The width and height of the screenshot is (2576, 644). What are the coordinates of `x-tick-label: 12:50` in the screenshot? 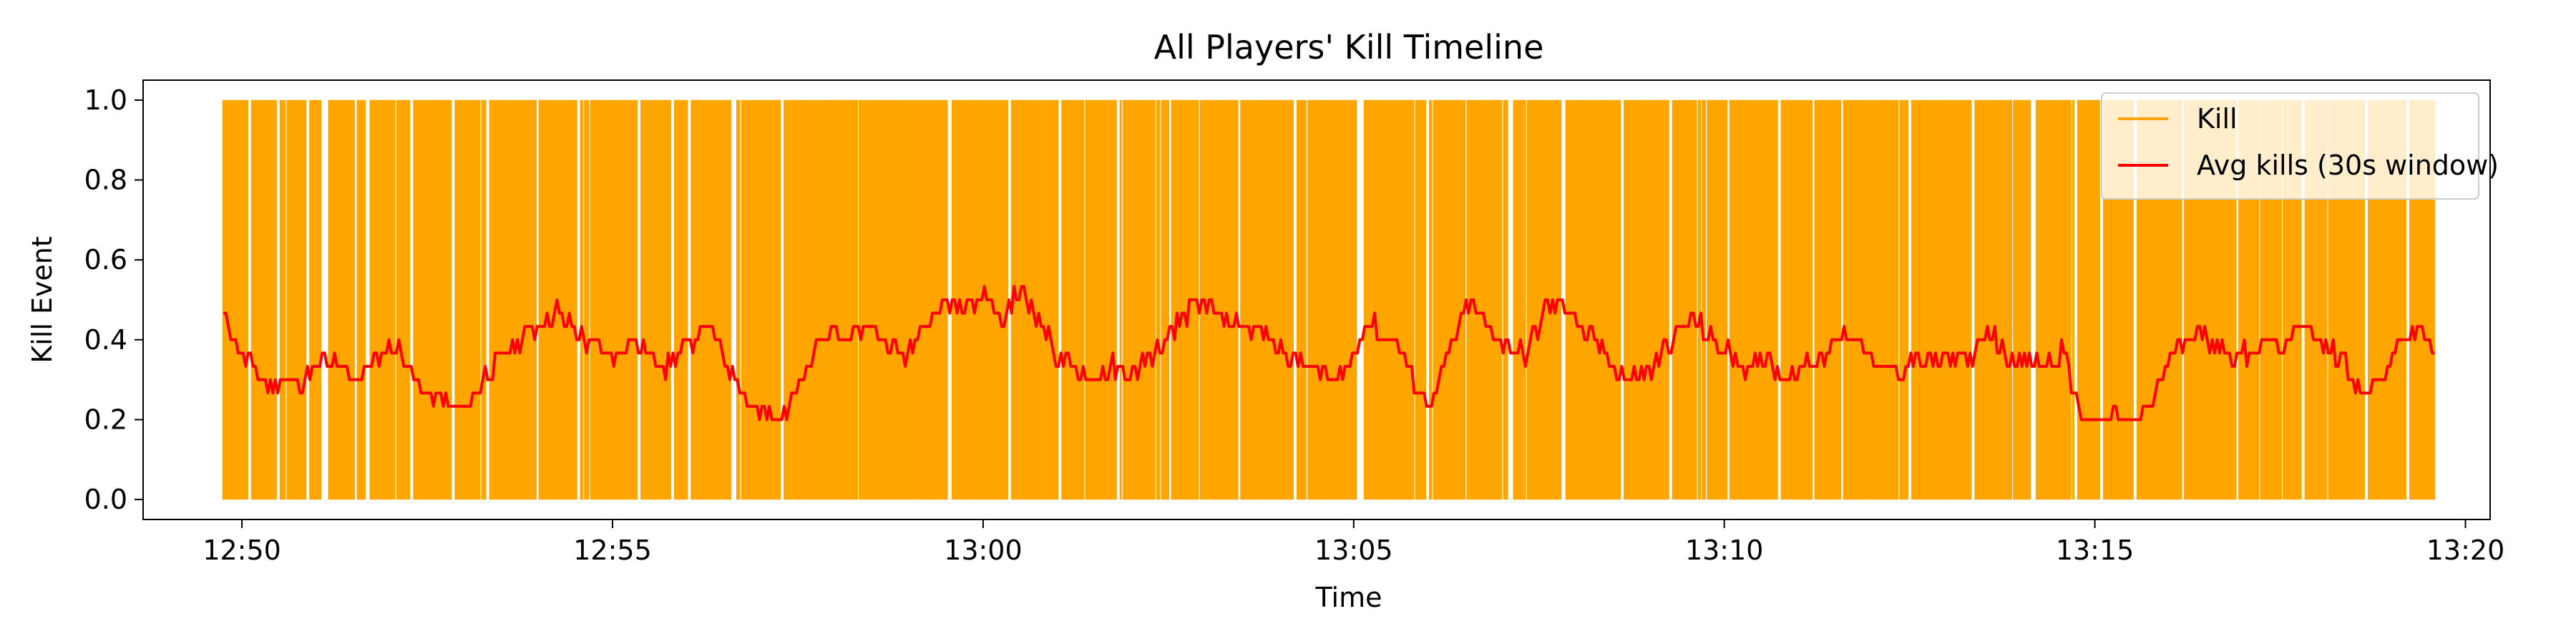 It's located at (242, 550).